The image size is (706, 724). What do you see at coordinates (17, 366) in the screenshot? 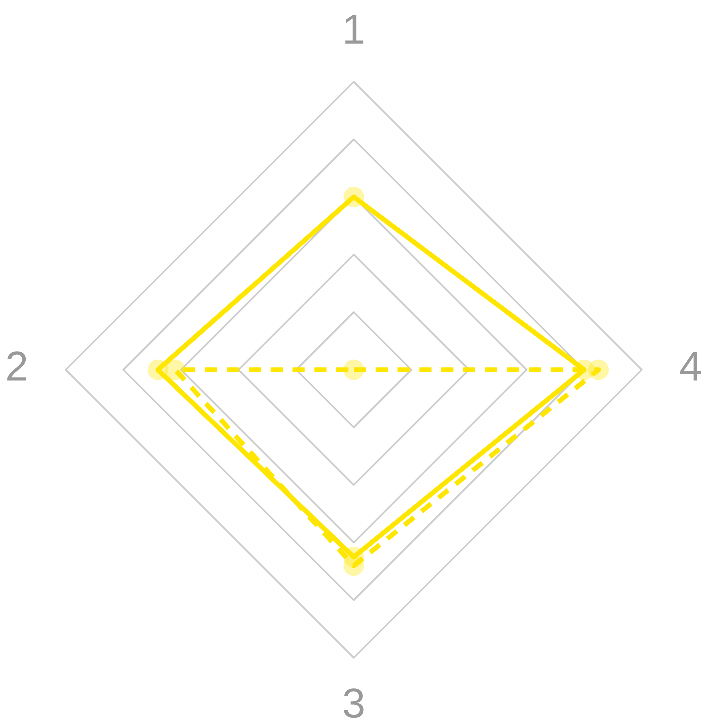
I see `spoke-label: 2` at bounding box center [17, 366].